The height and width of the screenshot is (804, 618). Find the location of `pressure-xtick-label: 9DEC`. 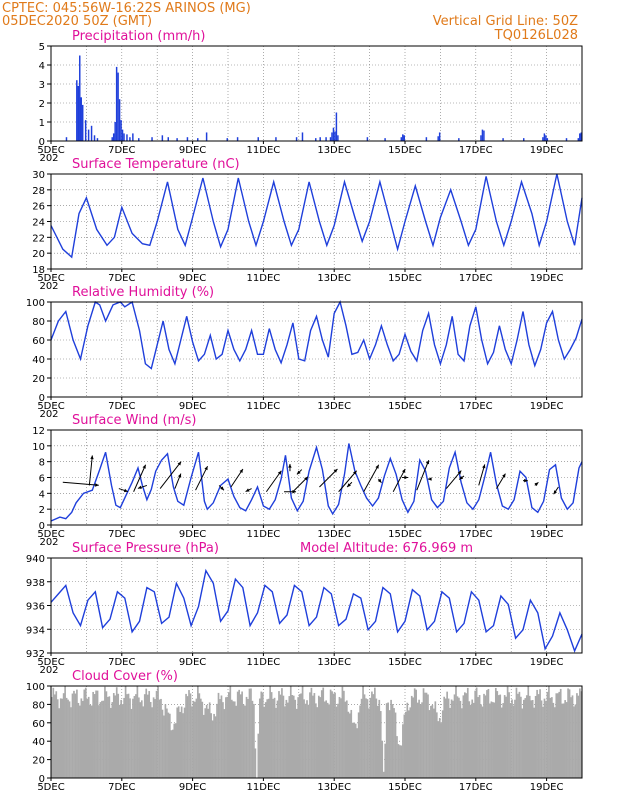

pressure-xtick-label: 9DEC is located at coordinates (192, 662).